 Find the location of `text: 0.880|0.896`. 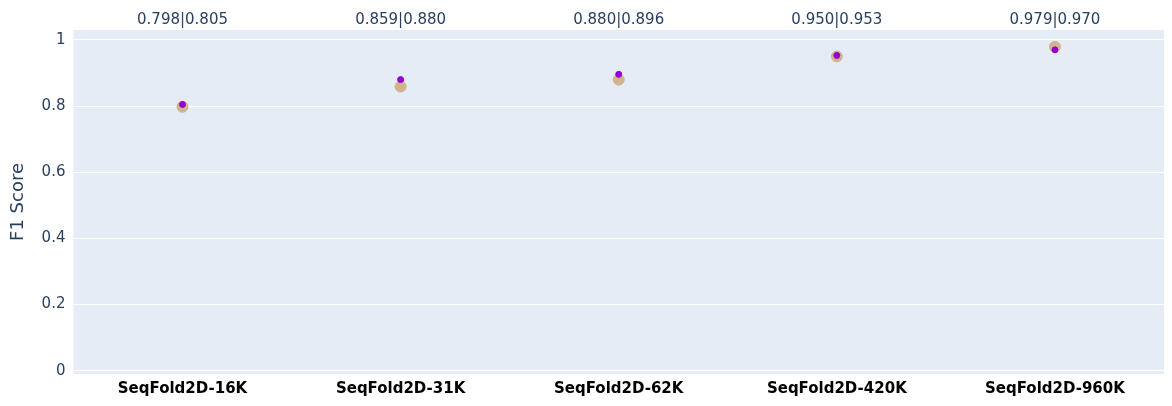

text: 0.880|0.896 is located at coordinates (619, 19).